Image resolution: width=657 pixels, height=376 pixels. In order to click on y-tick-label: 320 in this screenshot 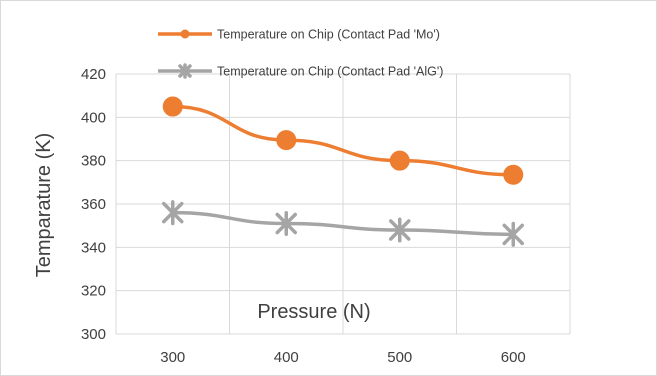, I will do `click(93, 291)`.